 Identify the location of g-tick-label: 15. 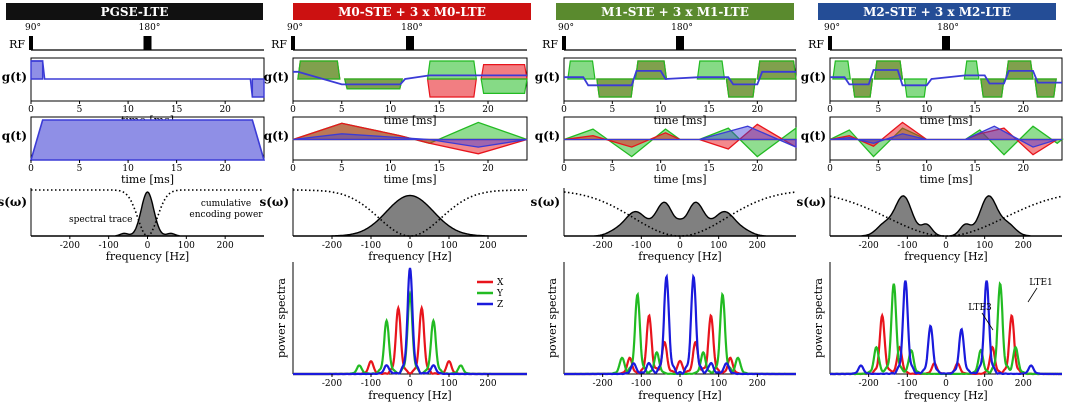
(975, 110).